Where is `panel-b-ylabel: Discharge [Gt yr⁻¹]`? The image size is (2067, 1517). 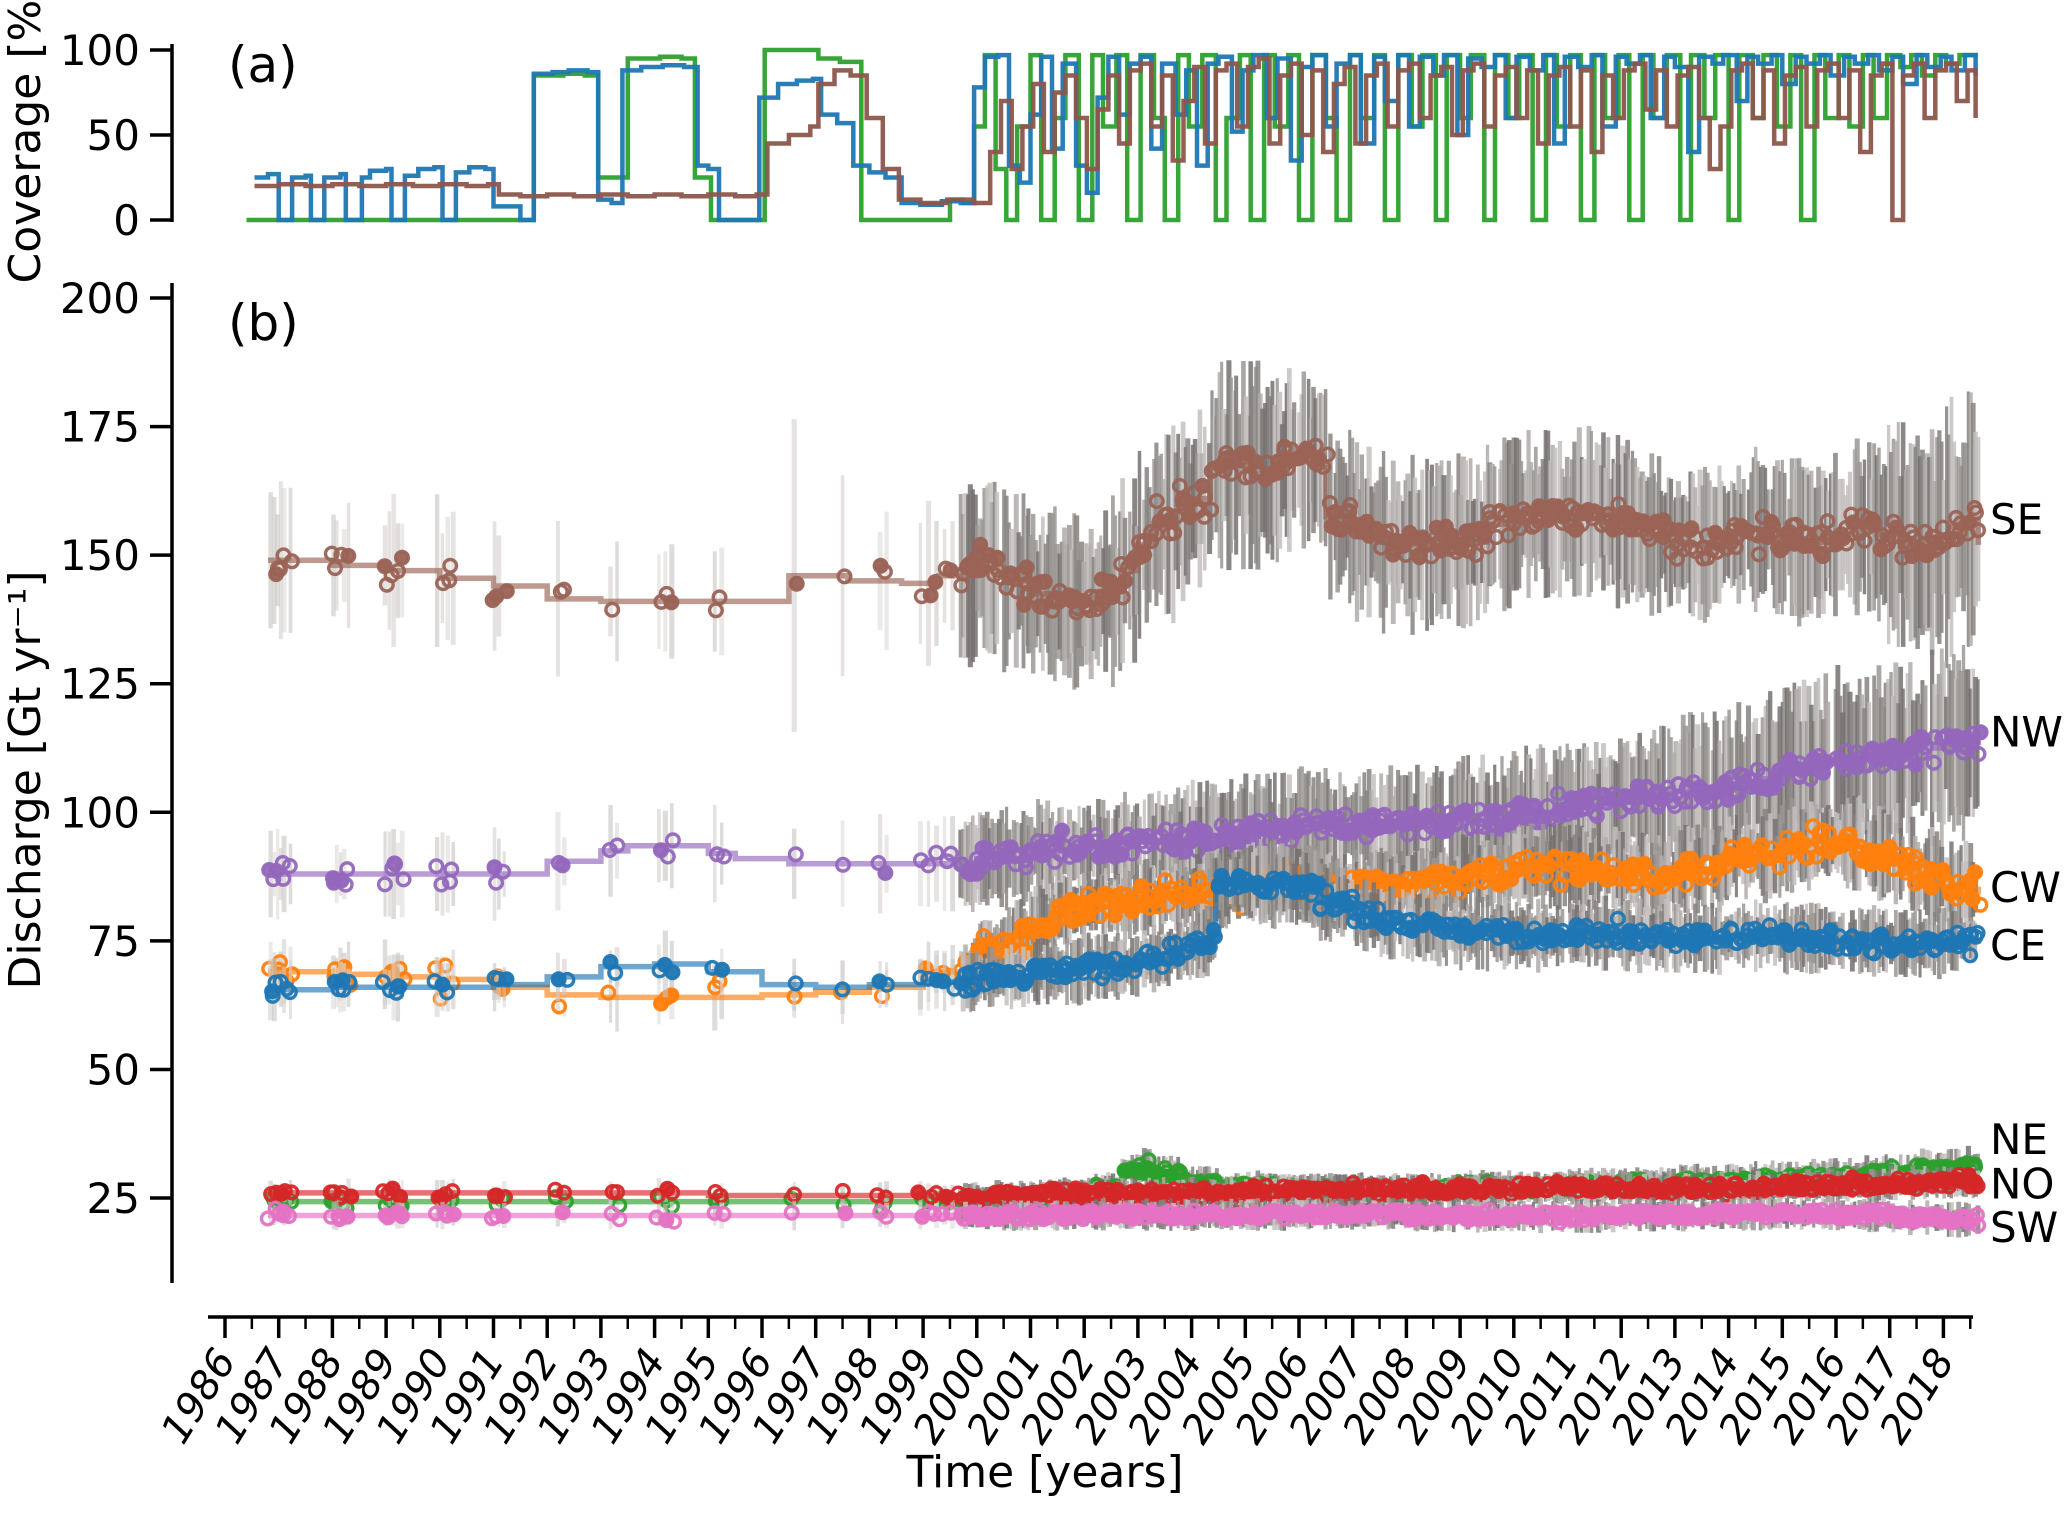 panel-b-ylabel: Discharge [Gt yr⁻¹] is located at coordinates (25, 779).